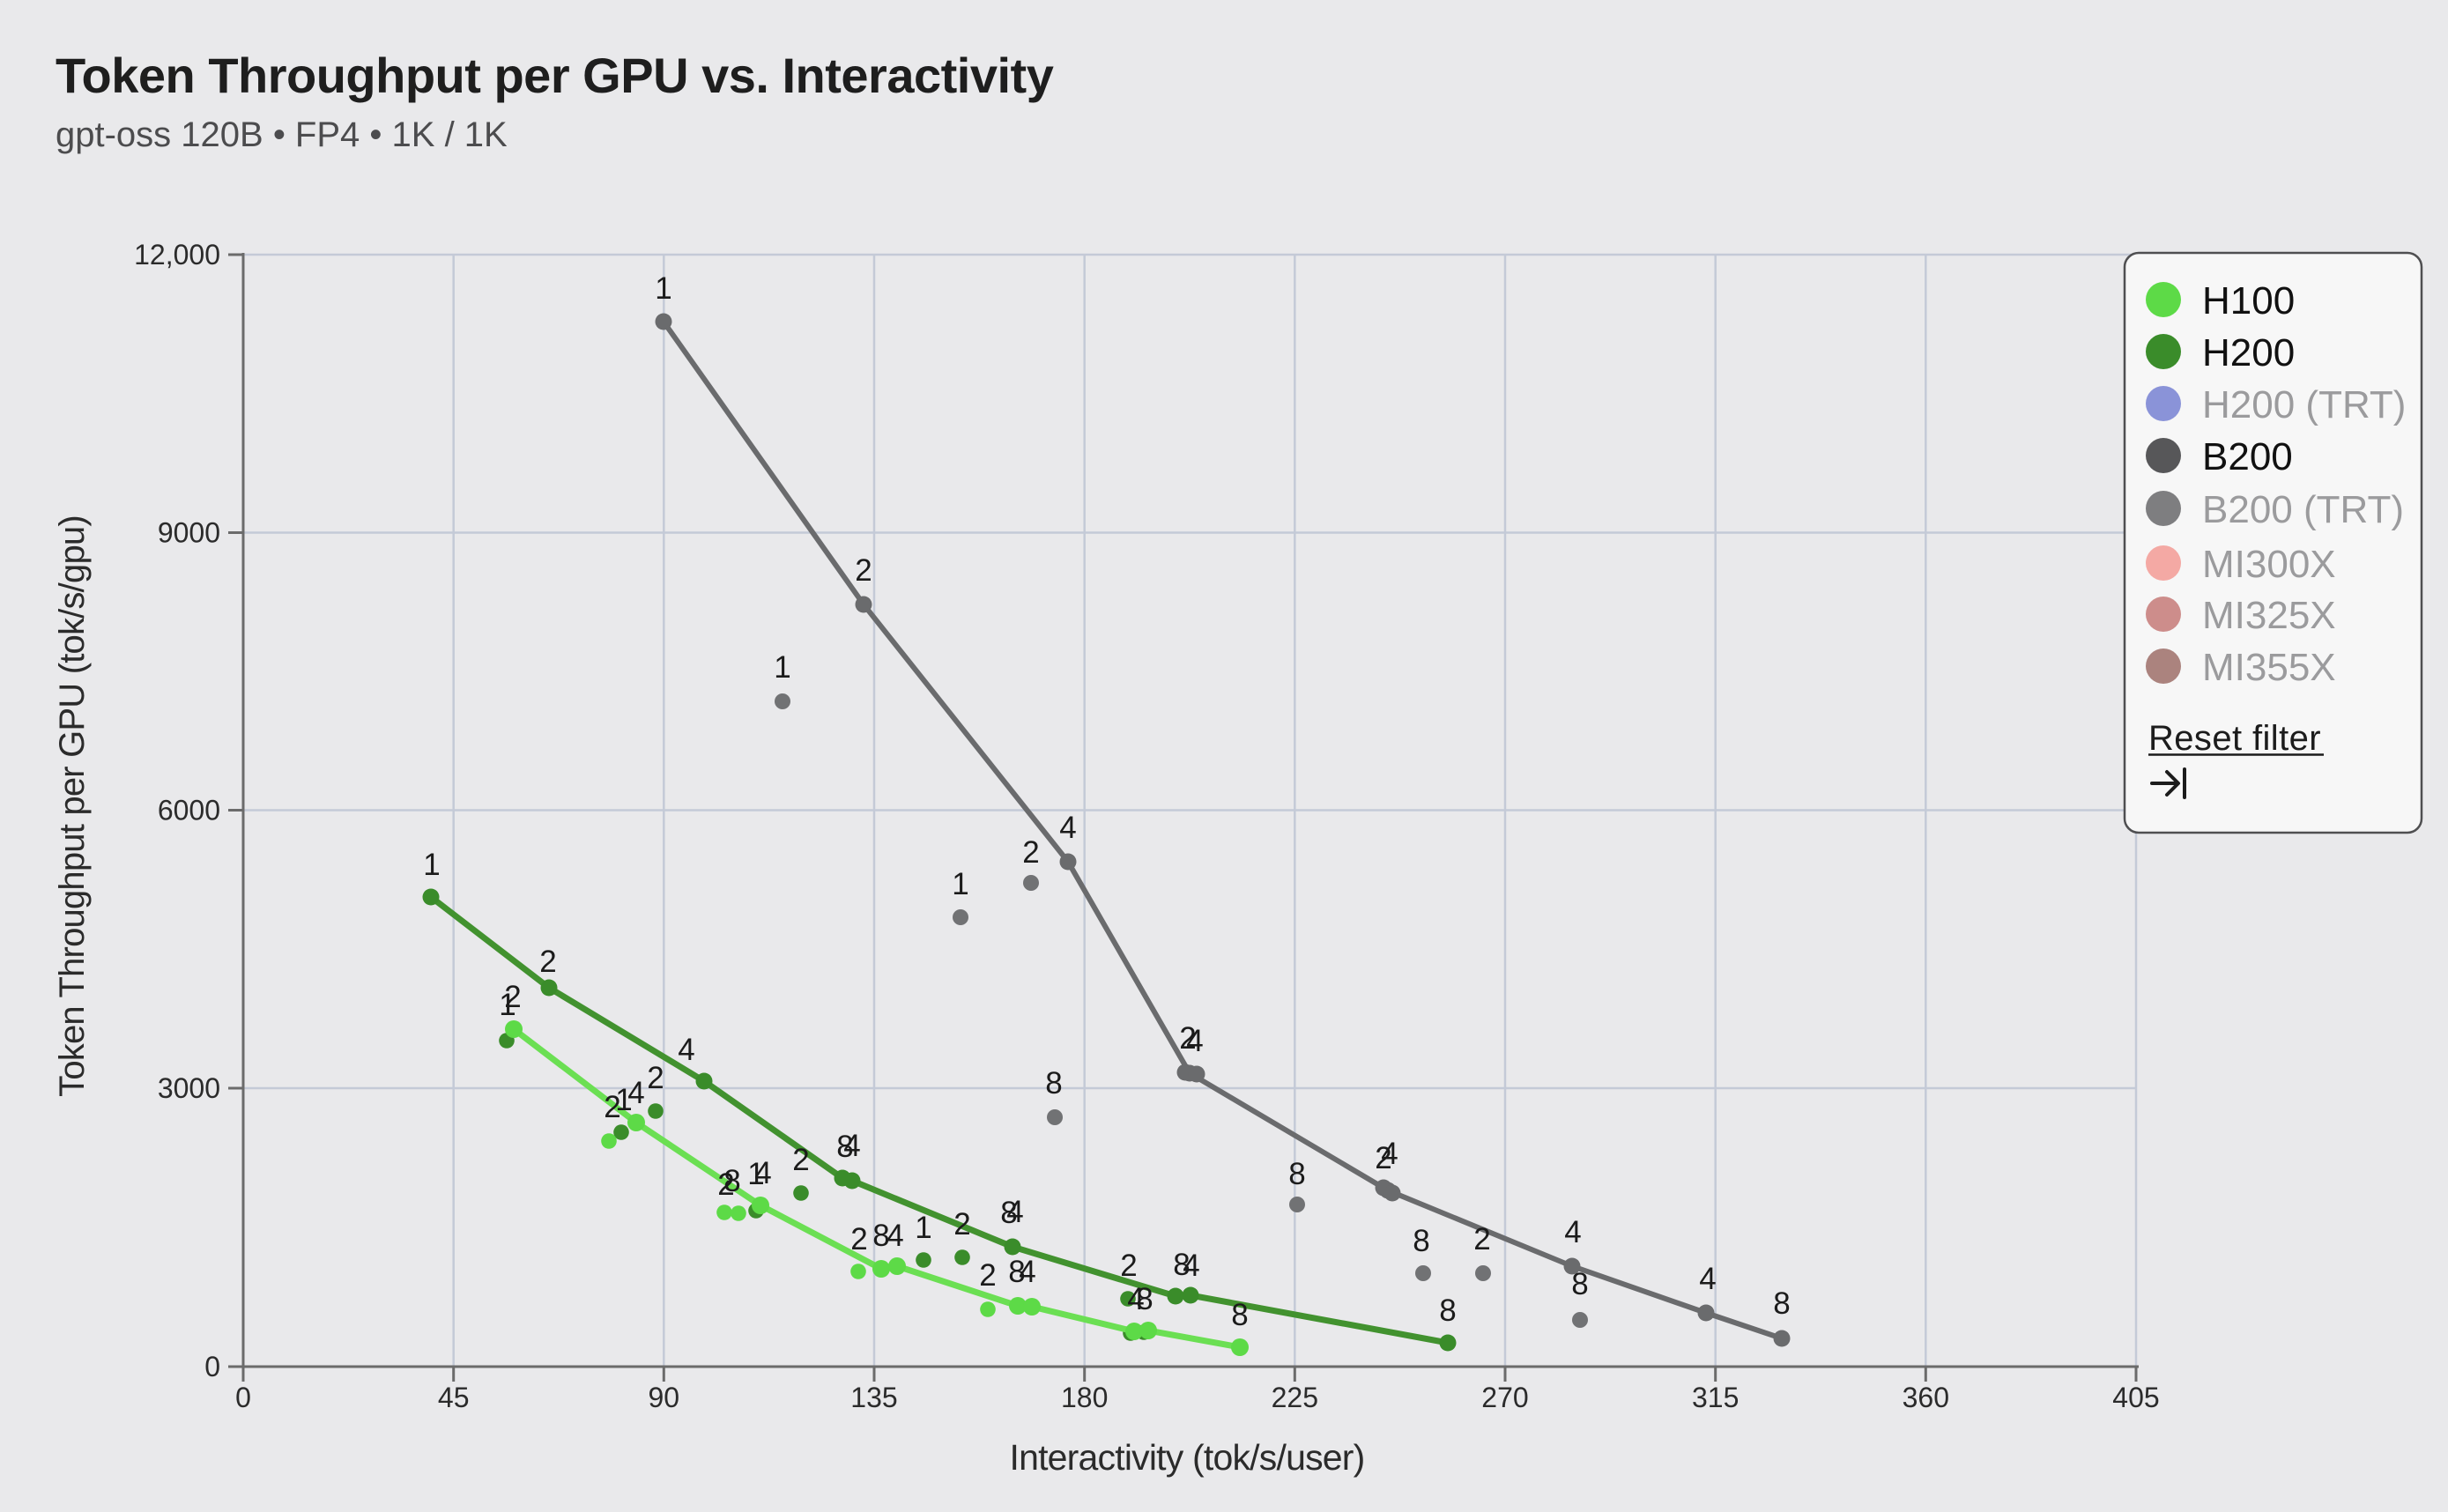 This screenshot has width=2448, height=1512. What do you see at coordinates (2234, 738) in the screenshot?
I see `svg-text: Reset filter` at bounding box center [2234, 738].